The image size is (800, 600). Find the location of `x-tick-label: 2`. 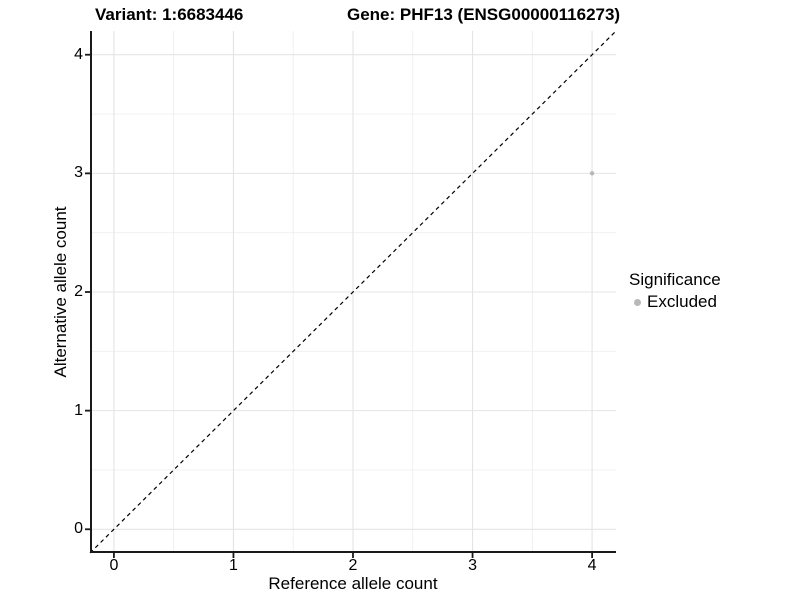

x-tick-label: 2 is located at coordinates (353, 565).